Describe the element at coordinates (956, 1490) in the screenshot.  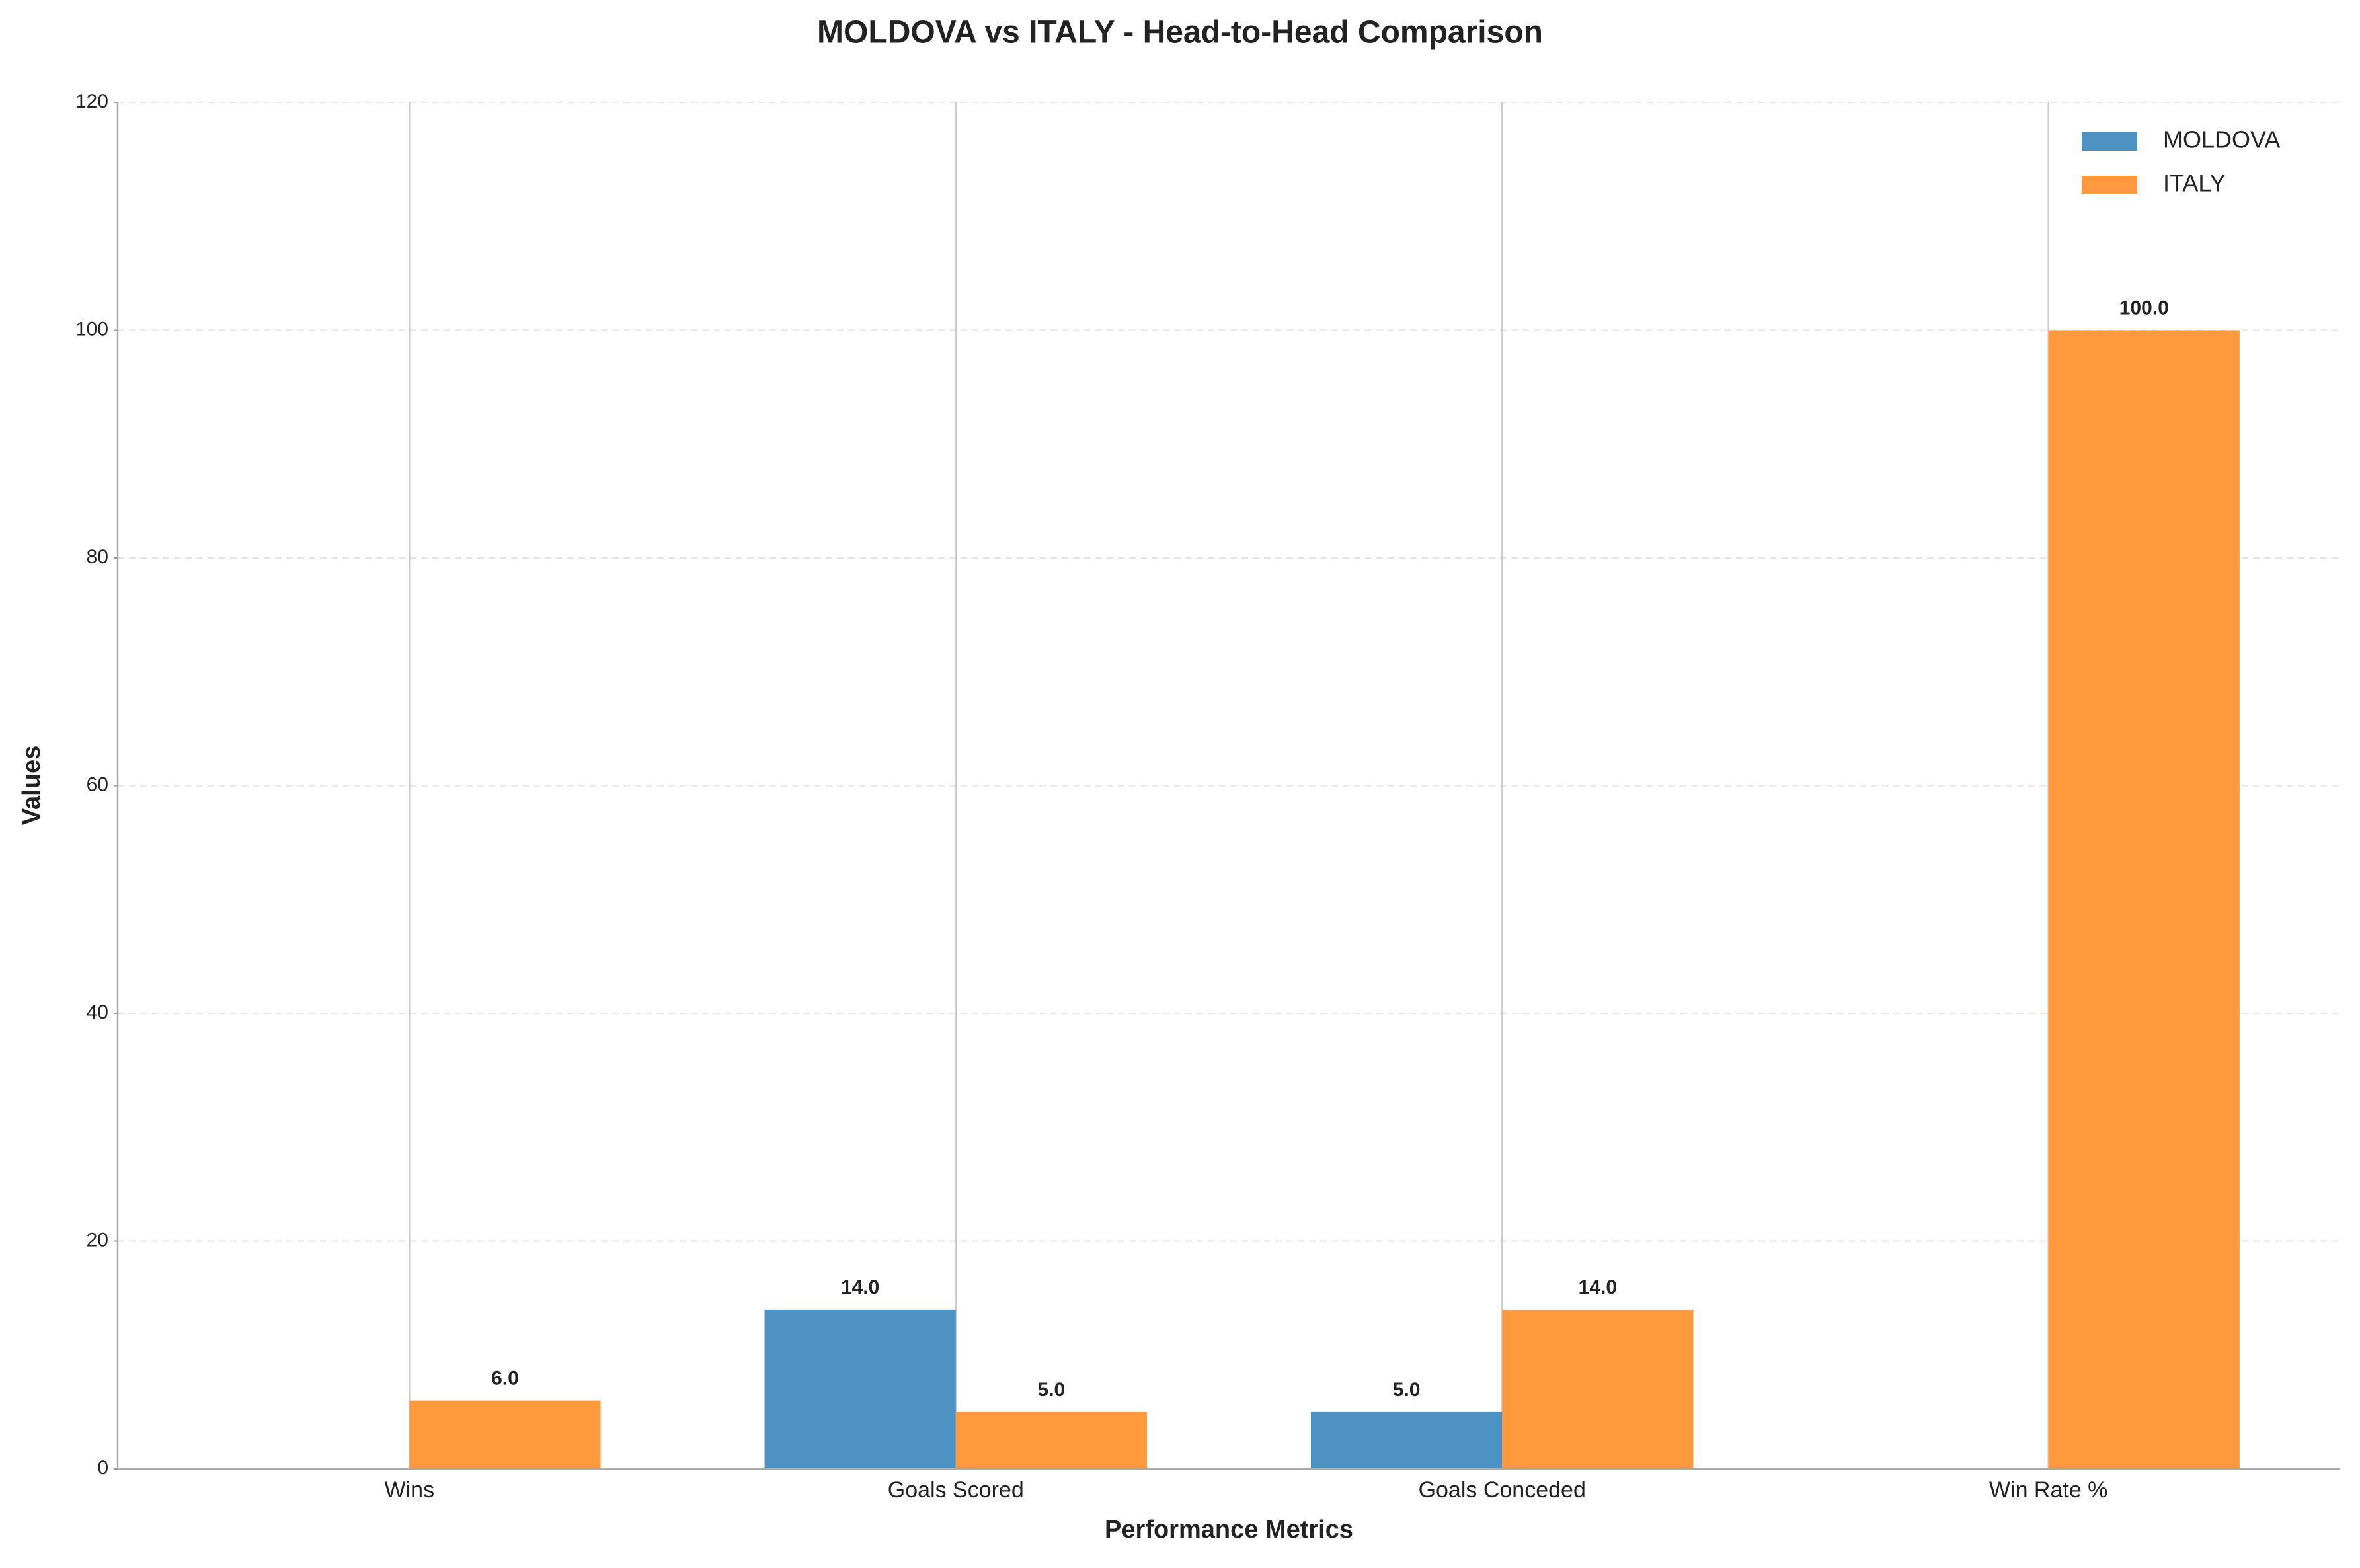
I see `x-tick-label: Goals Scored` at that location.